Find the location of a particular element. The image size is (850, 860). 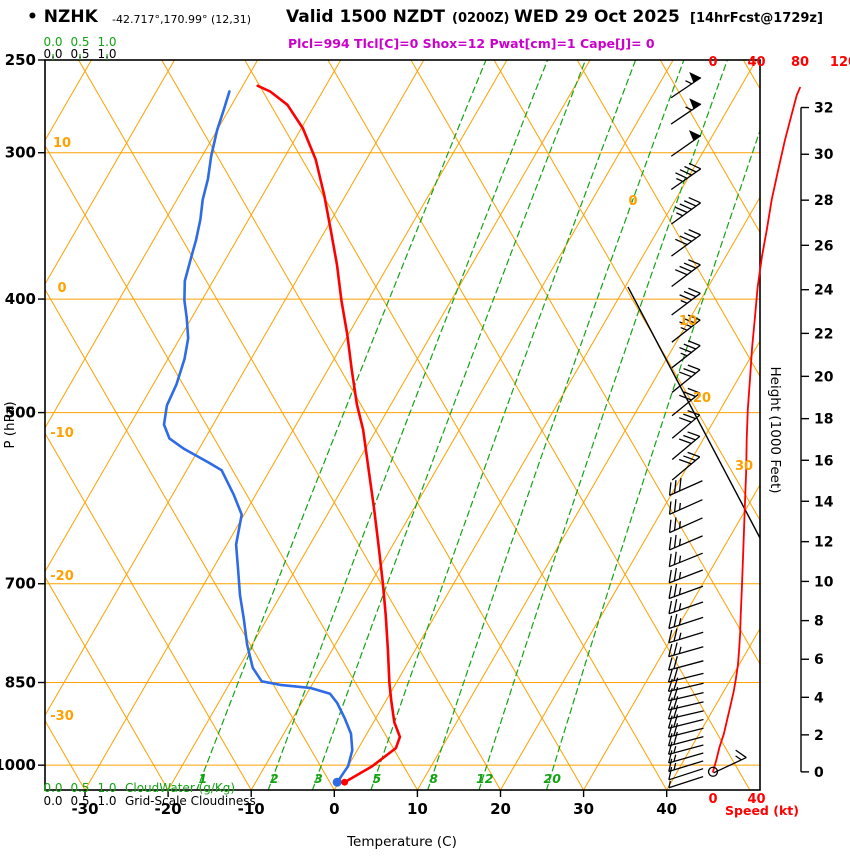

svg-text: 250 is located at coordinates (20, 60).